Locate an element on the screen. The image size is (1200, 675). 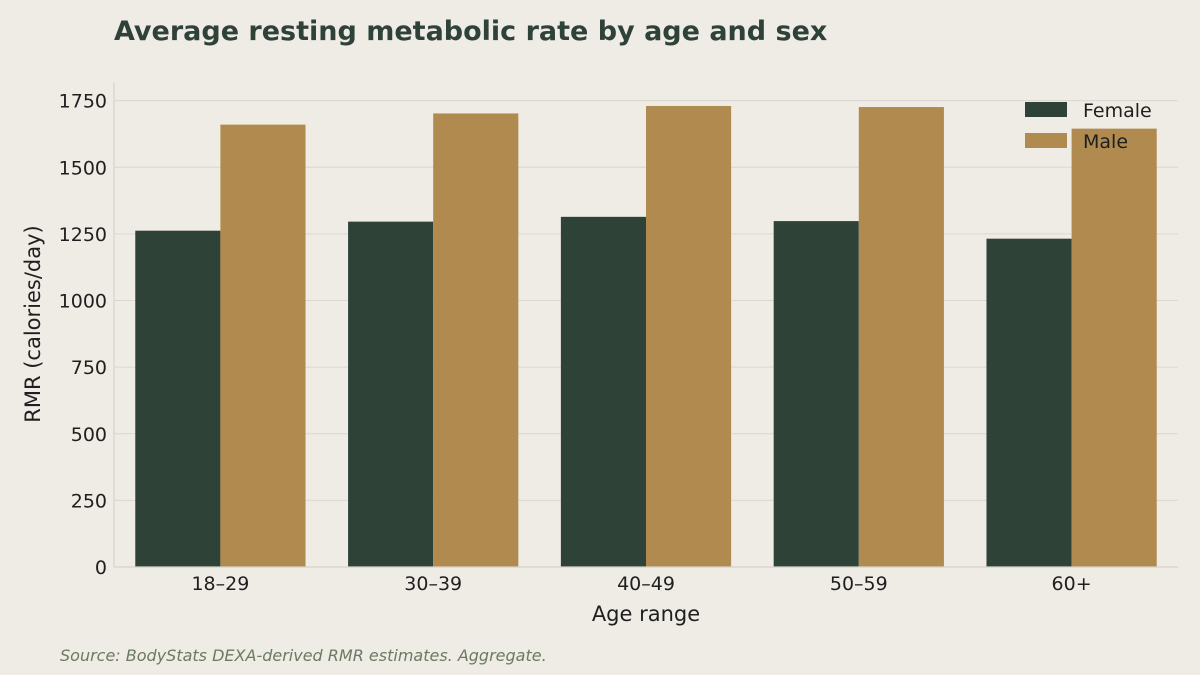
legend-label-male: Male is located at coordinates (1105, 142).